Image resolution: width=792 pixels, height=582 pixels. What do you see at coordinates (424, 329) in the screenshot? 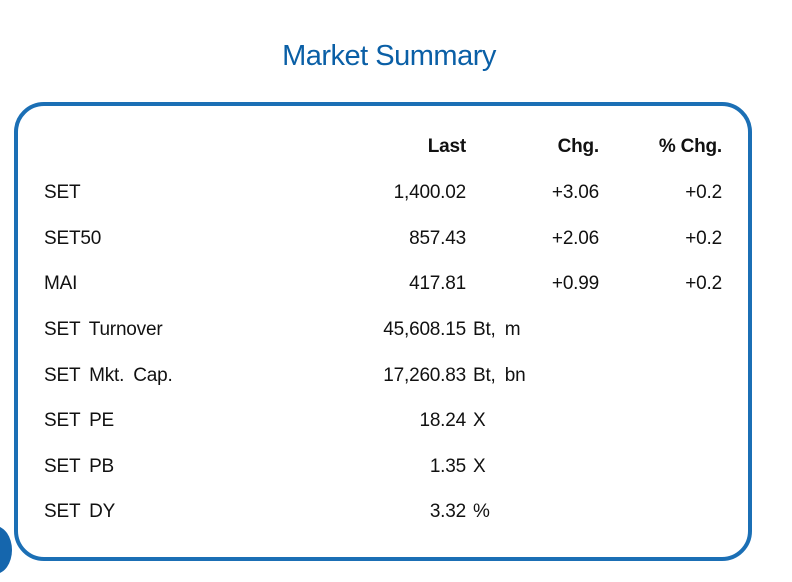
I see `row-last-set-turnover: 45,608.15` at bounding box center [424, 329].